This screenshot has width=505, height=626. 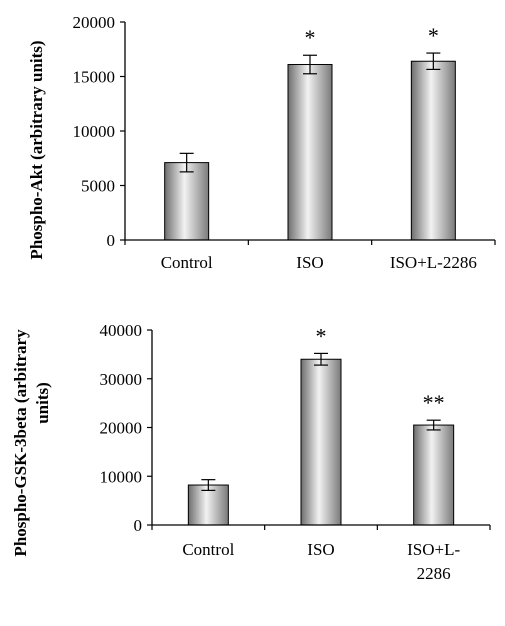 I want to click on akt-category-label: Control, so click(x=187, y=262).